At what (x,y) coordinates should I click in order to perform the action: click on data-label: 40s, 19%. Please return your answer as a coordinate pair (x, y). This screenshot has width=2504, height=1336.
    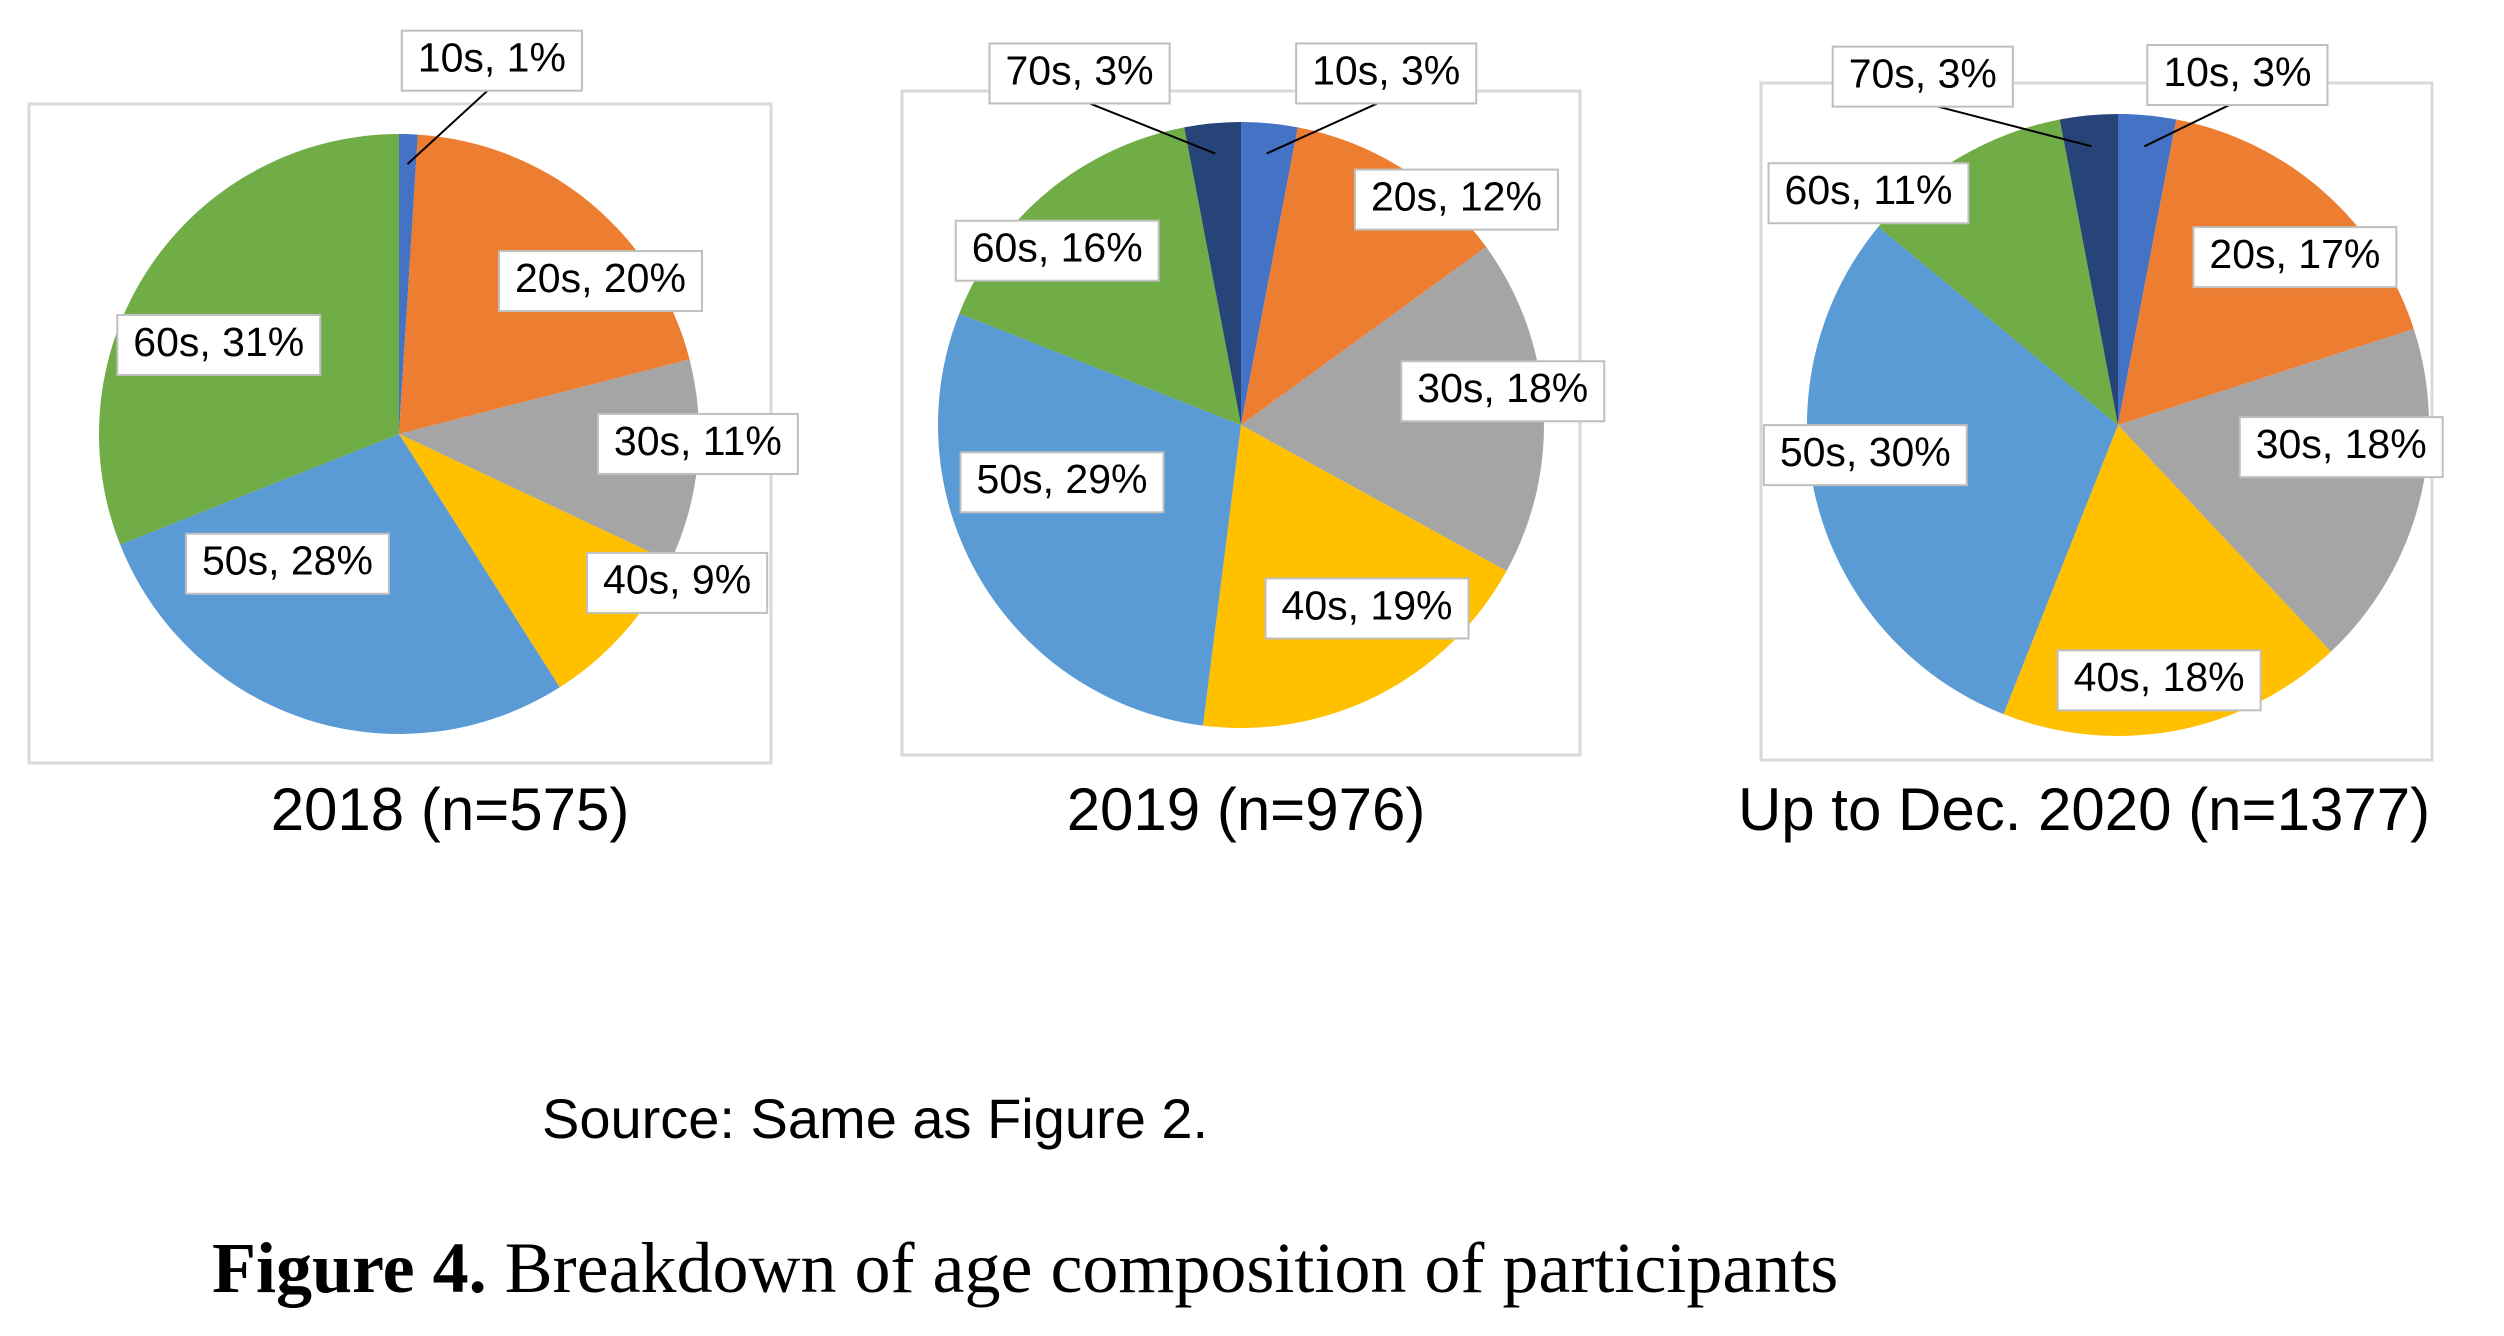
    Looking at the image, I should click on (1367, 605).